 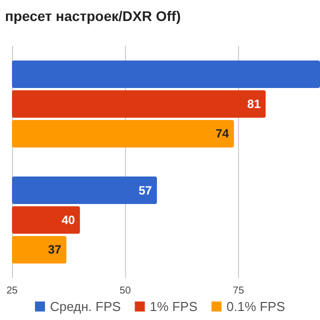 I want to click on chart-title: пресет настроек/DXR Off), so click(x=93, y=16).